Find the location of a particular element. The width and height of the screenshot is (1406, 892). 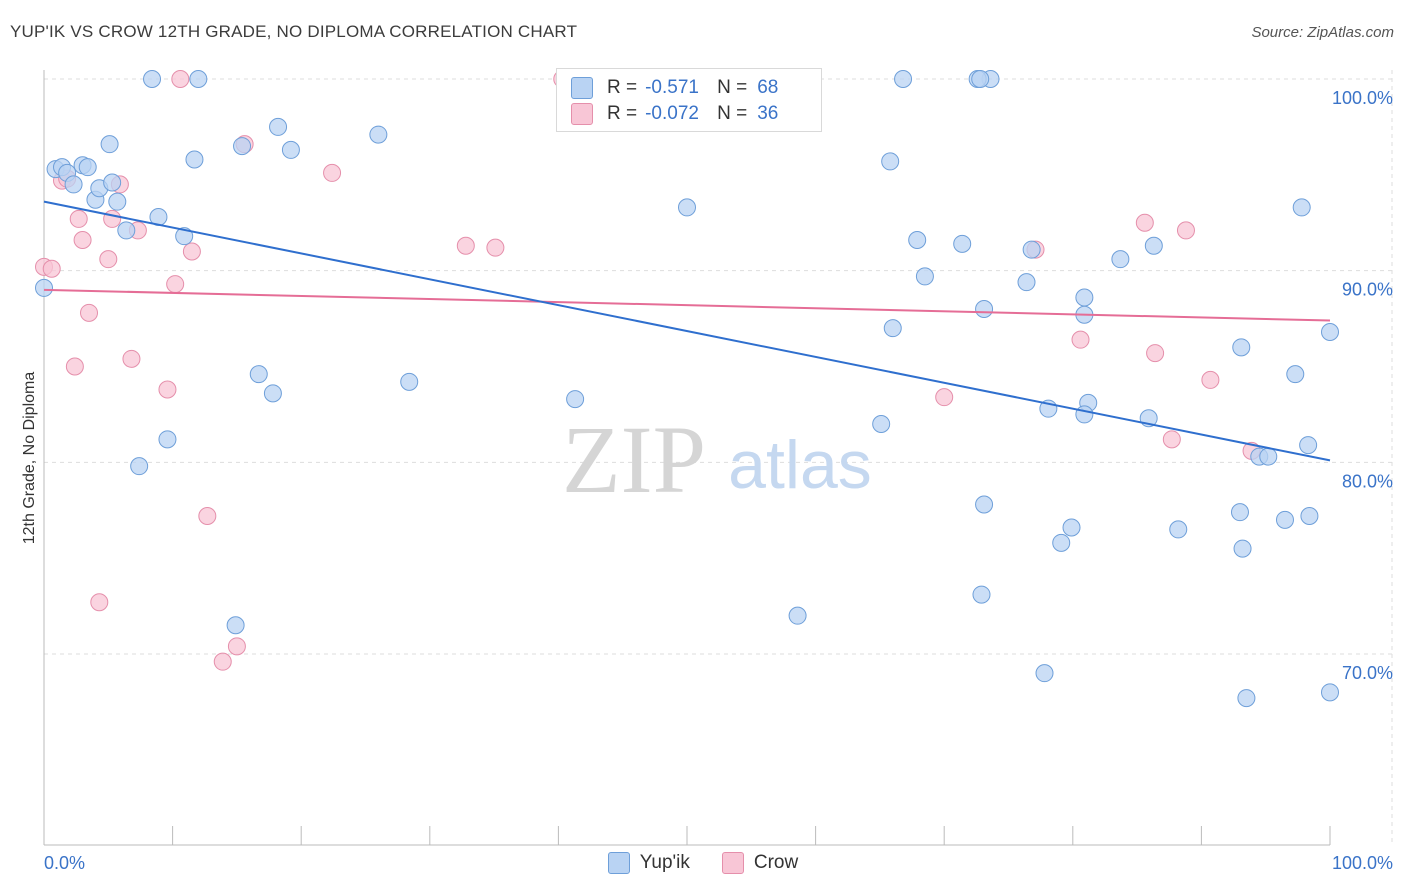

stats-legend: R = -0.571 N = 68 R = -0.072 N = 36 is located at coordinates (689, 100).